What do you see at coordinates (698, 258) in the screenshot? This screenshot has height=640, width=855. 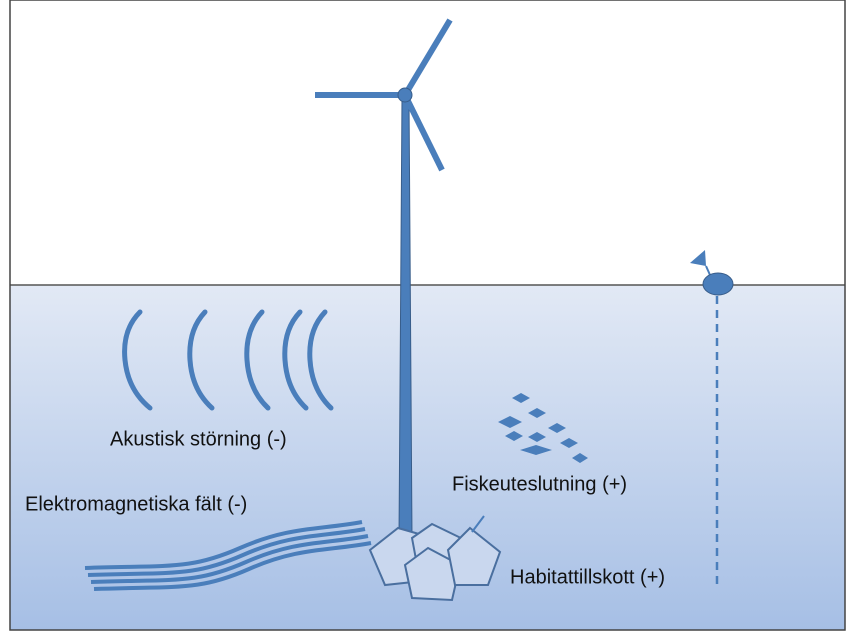 I see `flag` at bounding box center [698, 258].